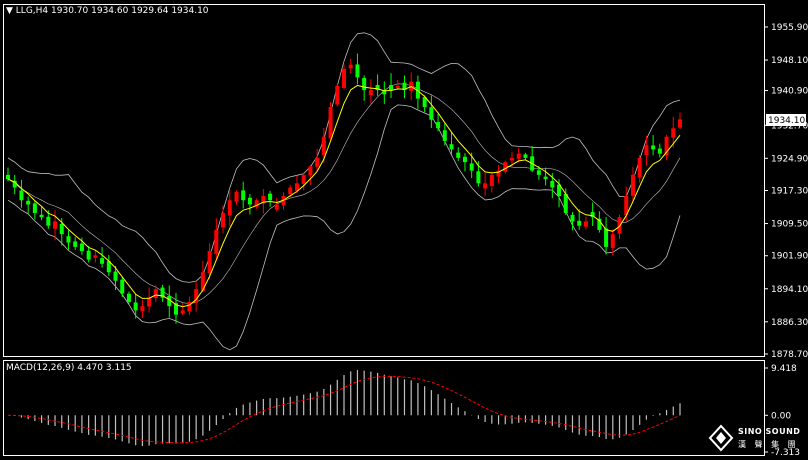 This screenshot has width=808, height=460. I want to click on sinosound-logo: SINO SOUND 漢 聲 集 團, so click(757, 441).